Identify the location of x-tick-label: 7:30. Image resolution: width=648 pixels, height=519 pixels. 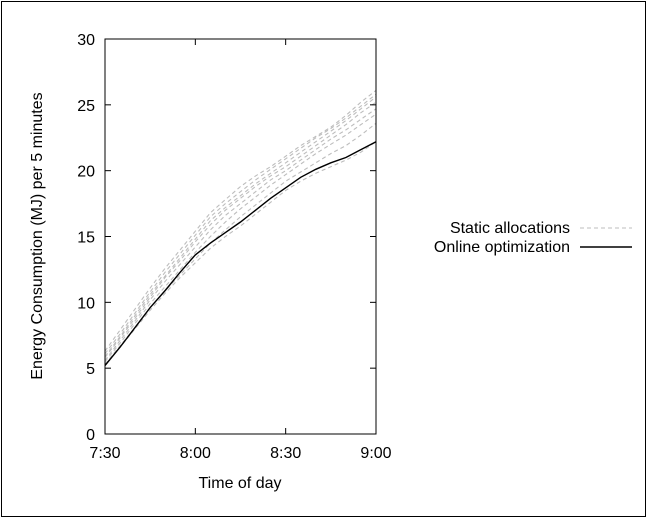
(104, 453).